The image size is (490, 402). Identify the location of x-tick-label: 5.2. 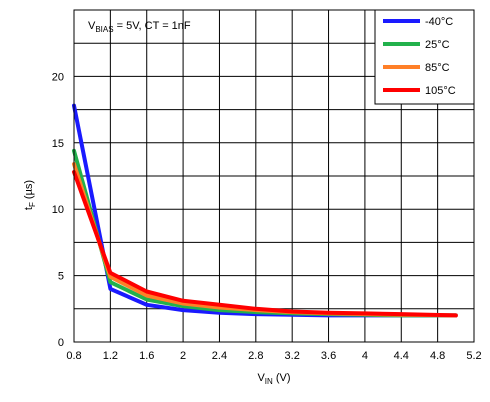
(473, 356).